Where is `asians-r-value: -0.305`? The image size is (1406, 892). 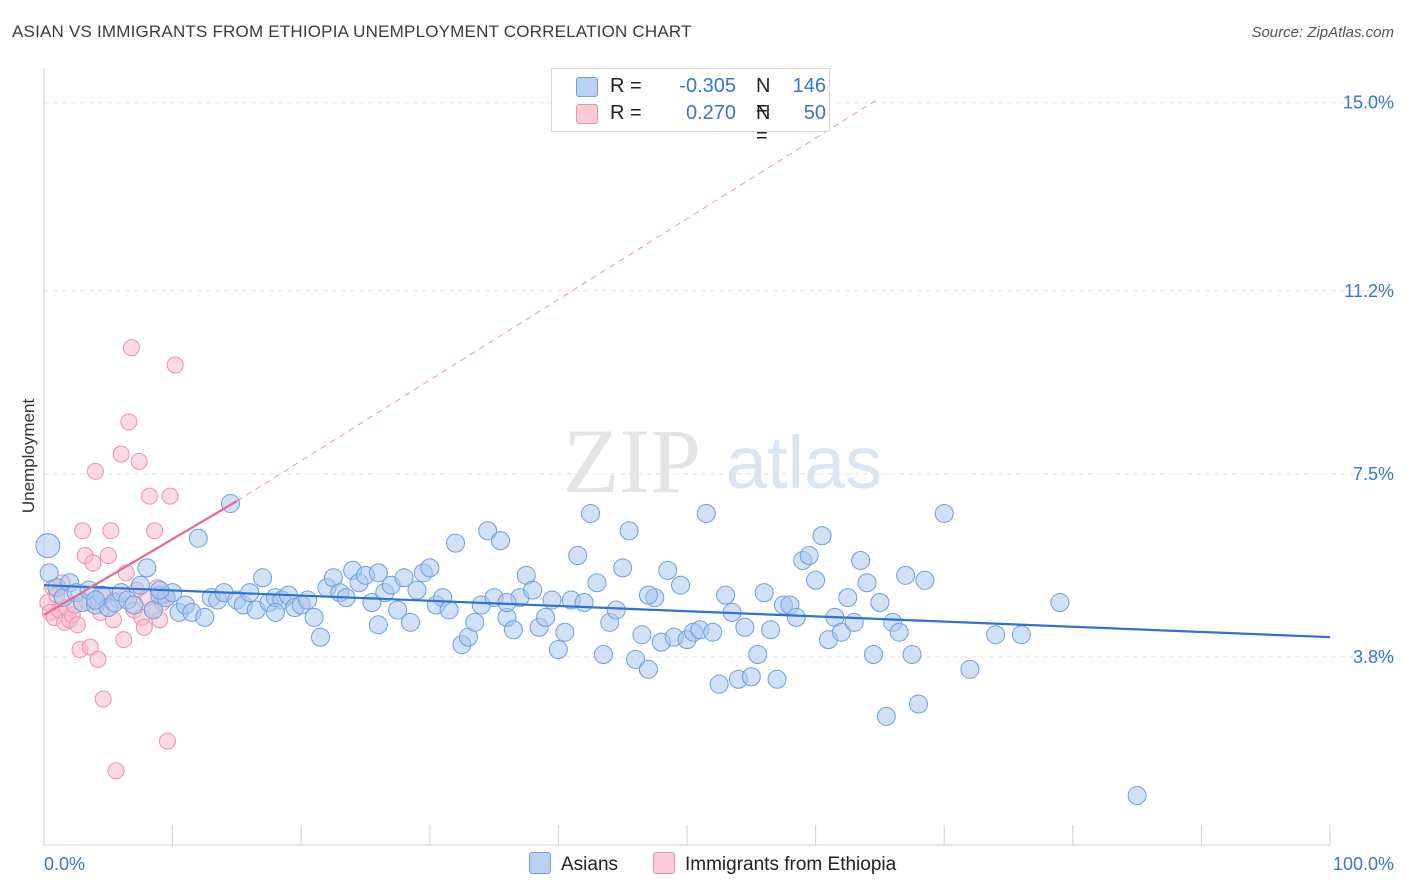 asians-r-value: -0.305 is located at coordinates (707, 86).